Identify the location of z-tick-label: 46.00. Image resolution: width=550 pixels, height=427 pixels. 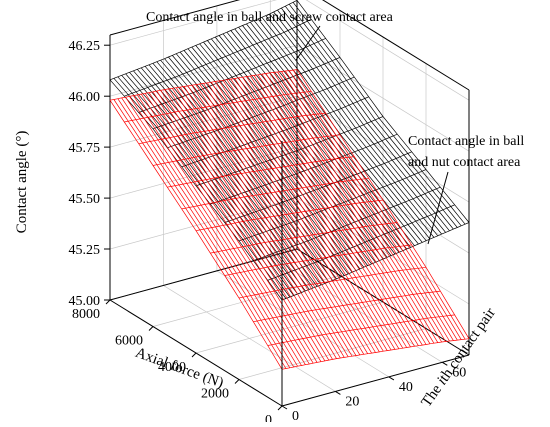
(85, 97).